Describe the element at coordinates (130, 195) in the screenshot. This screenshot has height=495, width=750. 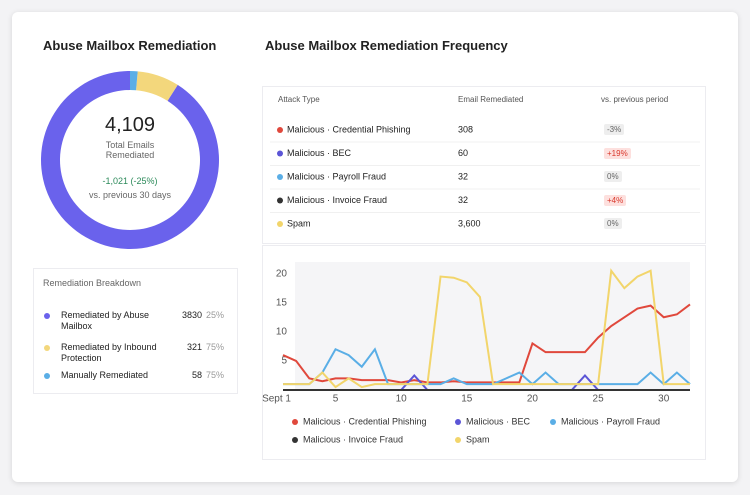
I see `change-label: vs. previous 30 days` at that location.